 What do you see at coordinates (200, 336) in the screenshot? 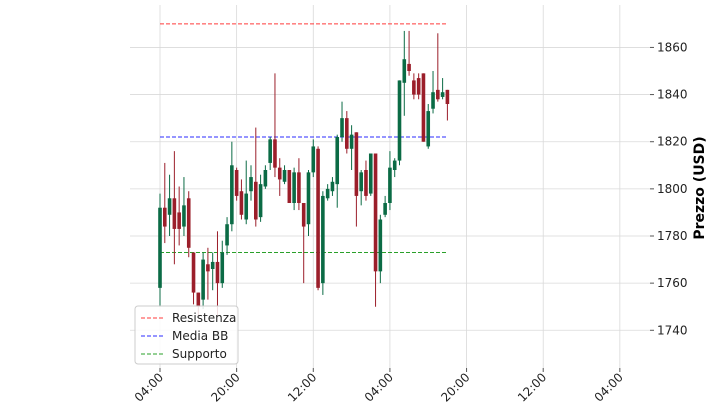
I see `legend-label: Media BB` at bounding box center [200, 336].